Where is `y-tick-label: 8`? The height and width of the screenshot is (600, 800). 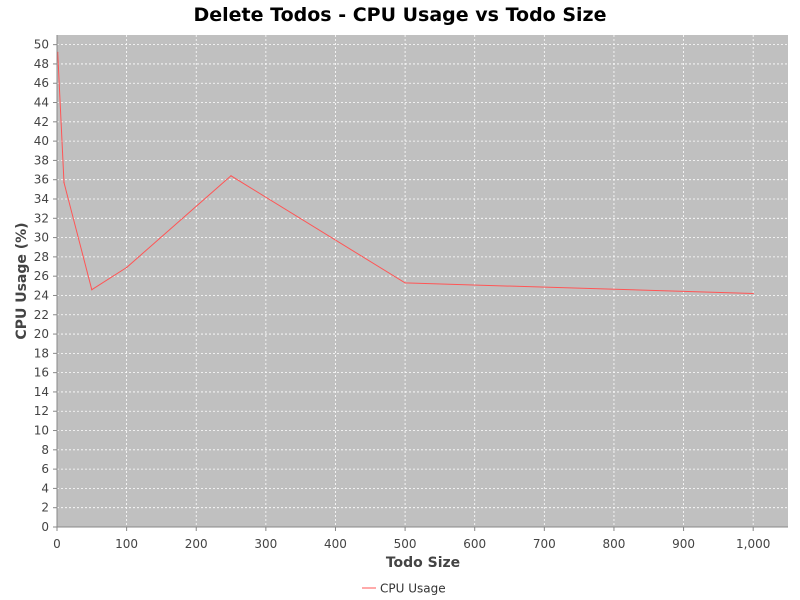
y-tick-label: 8 is located at coordinates (45, 450).